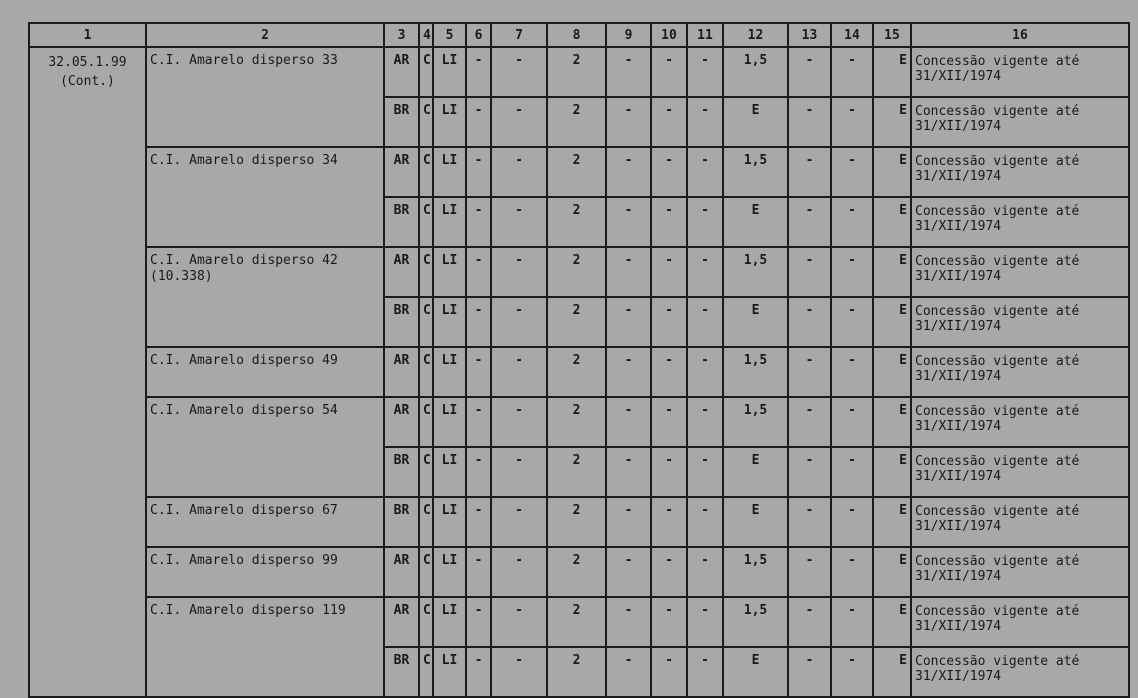 The height and width of the screenshot is (698, 1138). I want to click on column-header-2: 2, so click(265, 35).